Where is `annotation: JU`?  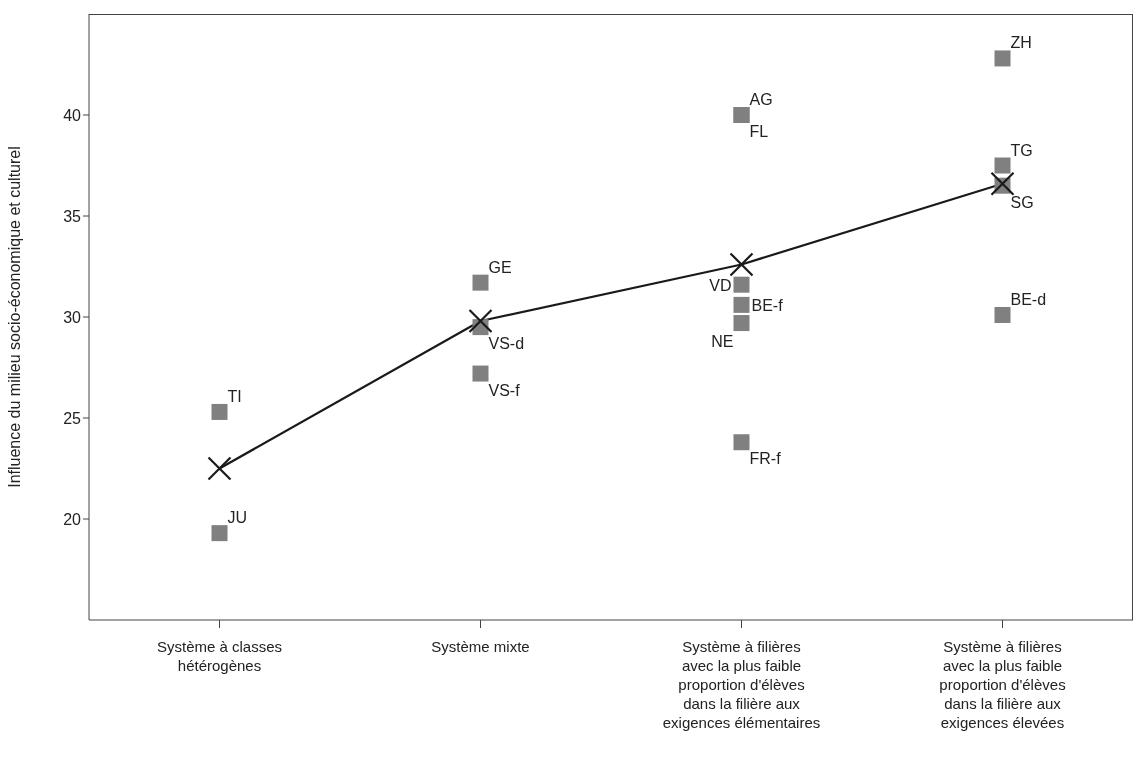
annotation: JU is located at coordinates (237, 518).